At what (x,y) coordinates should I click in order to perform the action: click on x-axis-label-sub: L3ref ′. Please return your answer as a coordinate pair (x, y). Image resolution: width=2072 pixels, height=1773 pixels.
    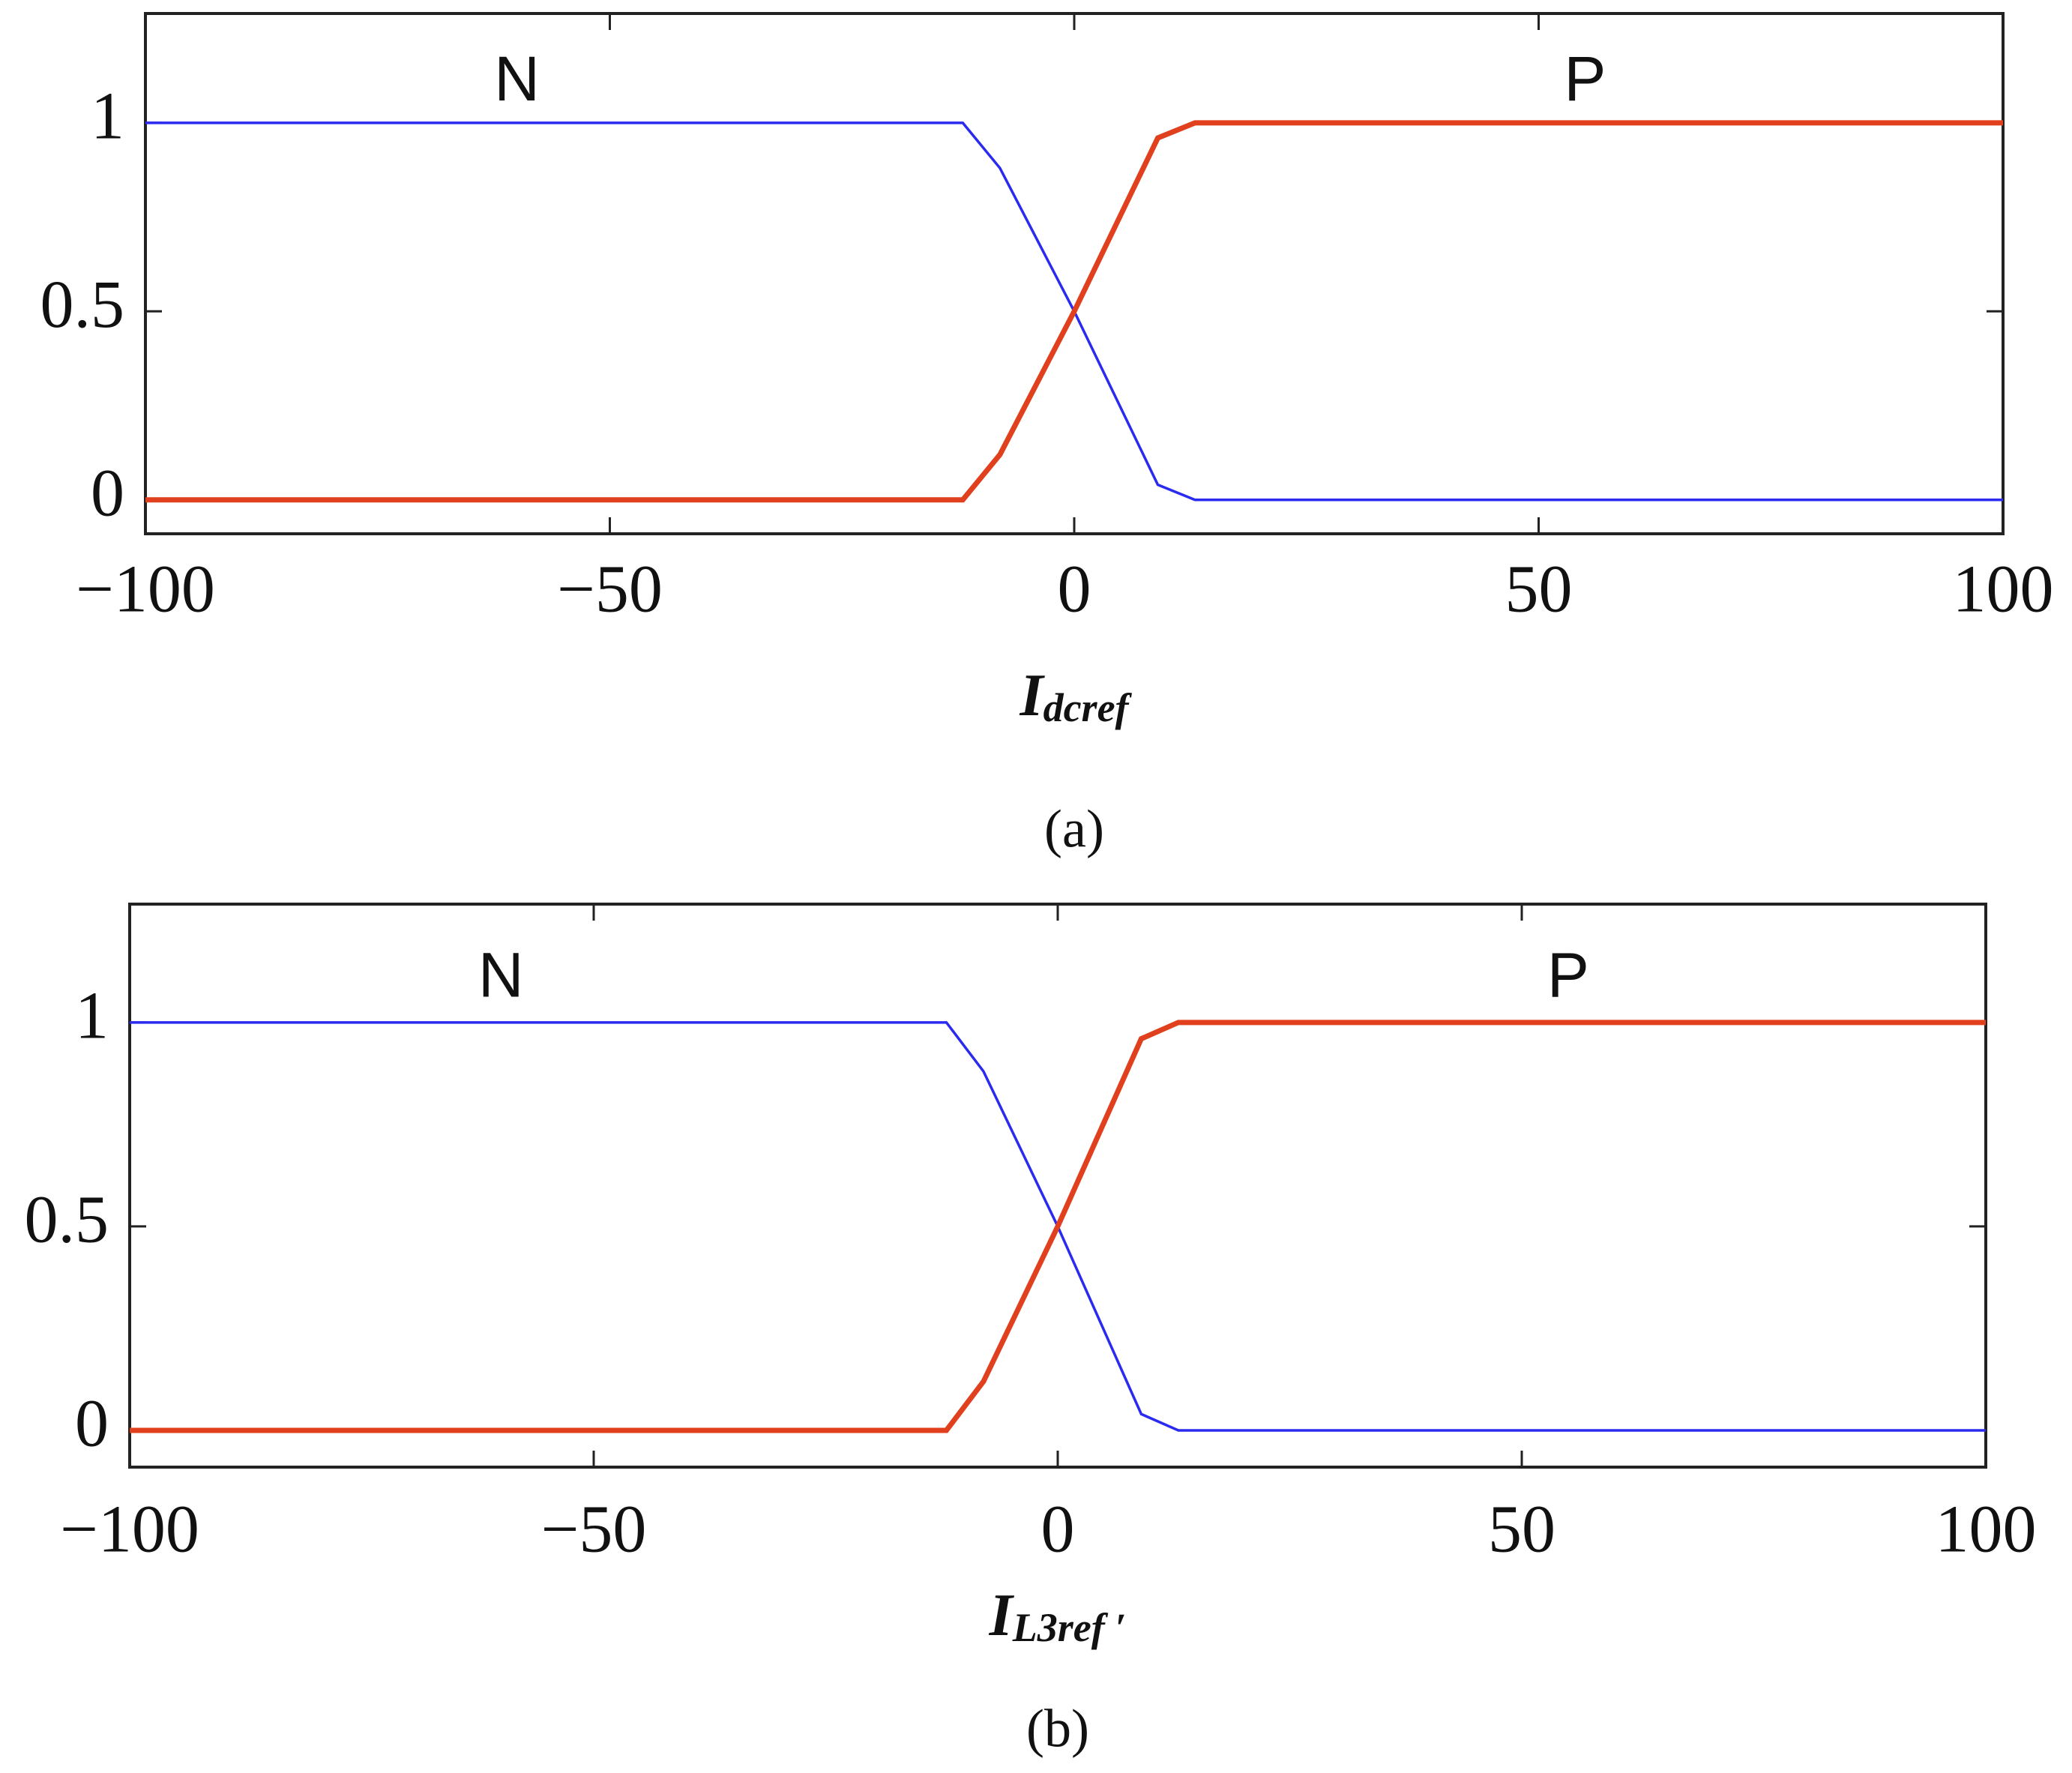
    Looking at the image, I should click on (1070, 1627).